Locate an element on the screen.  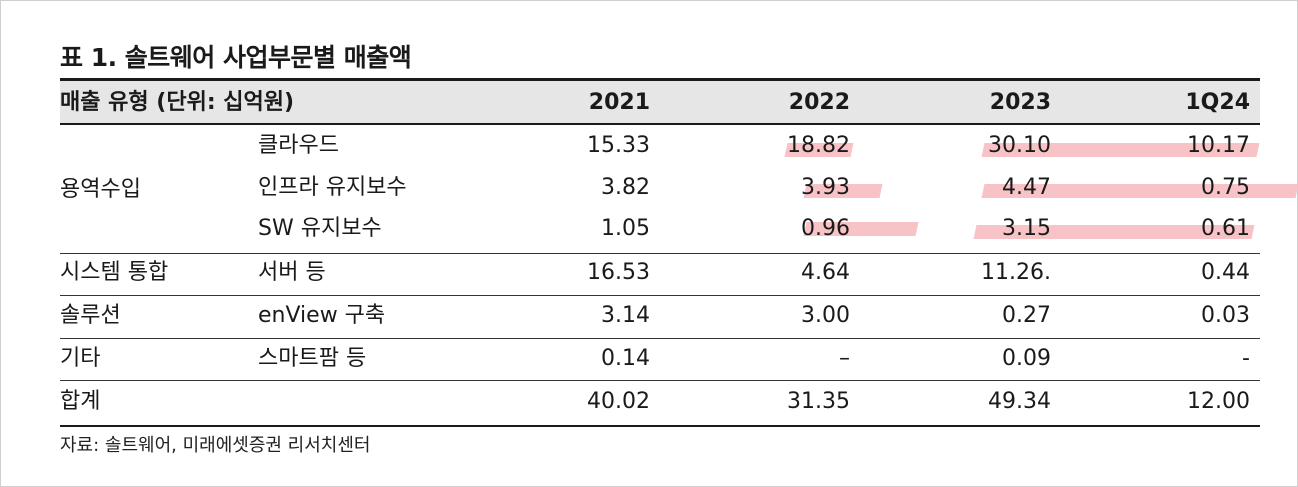
top-rule is located at coordinates (660, 79).